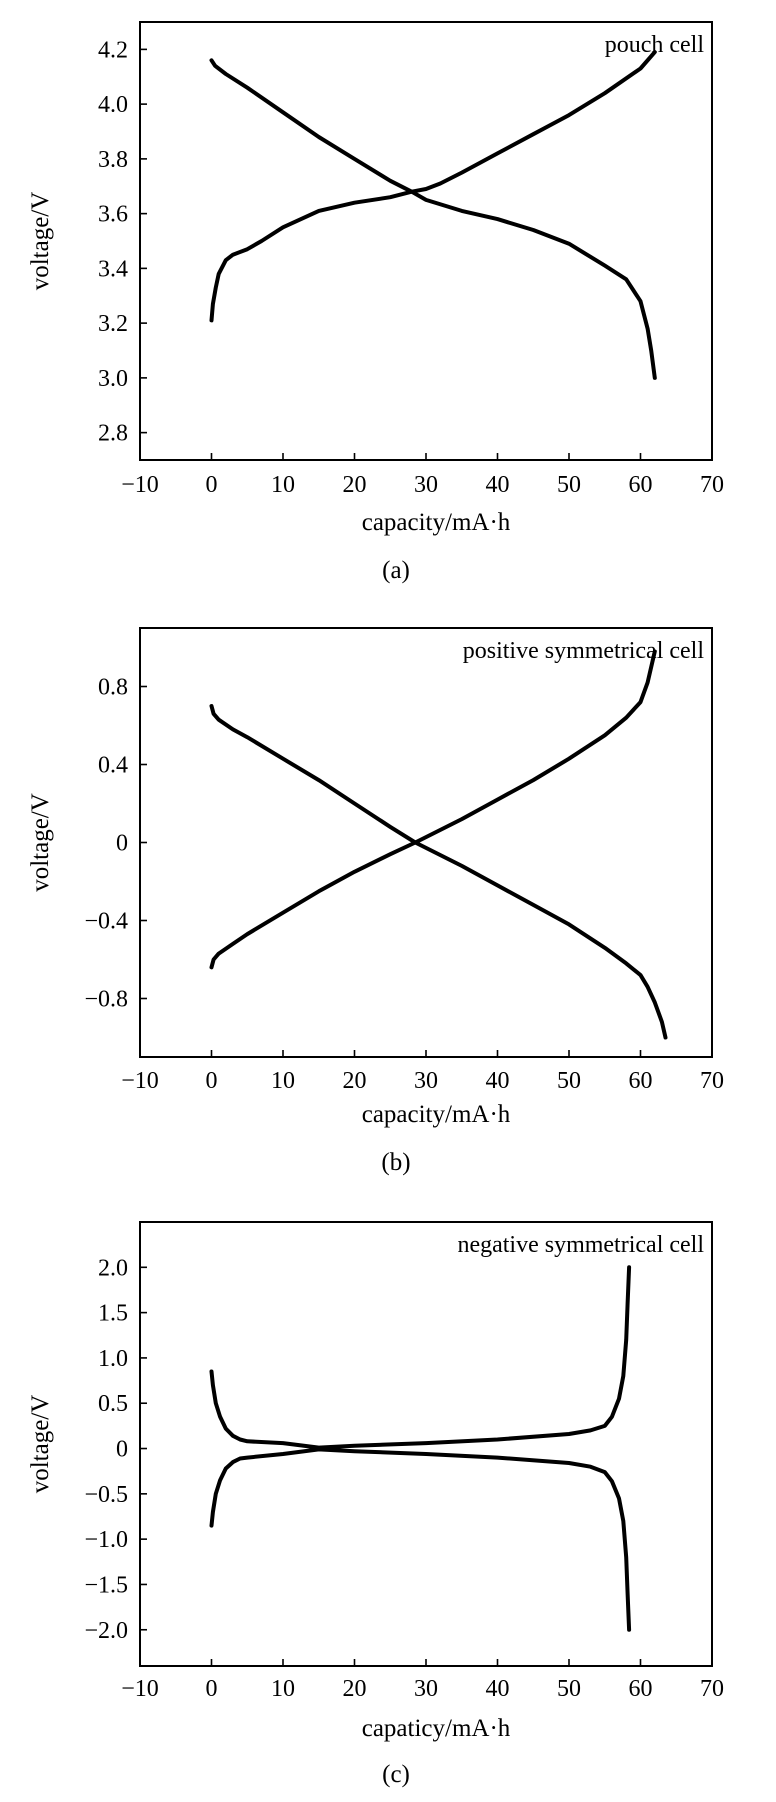  What do you see at coordinates (113, 269) in the screenshot?
I see `y-tick-label: 3.4` at bounding box center [113, 269].